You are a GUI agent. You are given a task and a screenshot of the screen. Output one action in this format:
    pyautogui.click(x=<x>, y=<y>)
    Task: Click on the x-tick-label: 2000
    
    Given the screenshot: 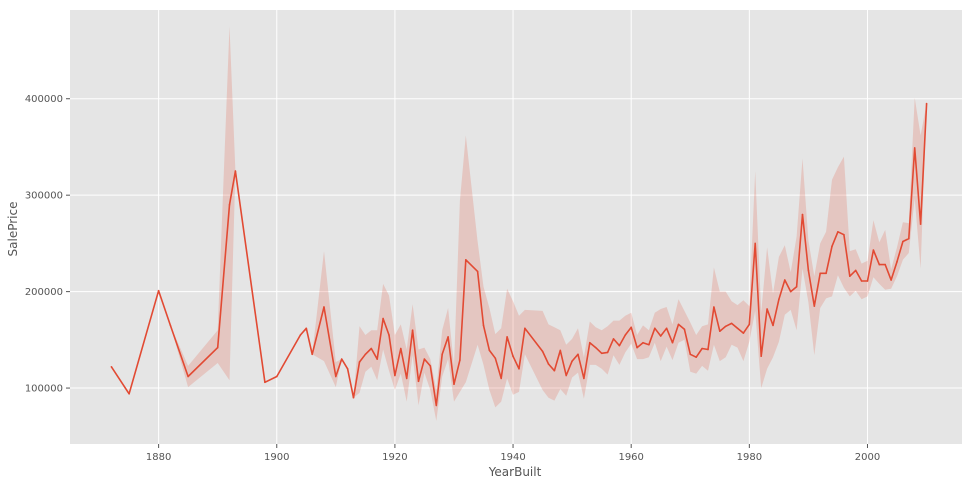 What is the action you would take?
    pyautogui.click(x=867, y=457)
    